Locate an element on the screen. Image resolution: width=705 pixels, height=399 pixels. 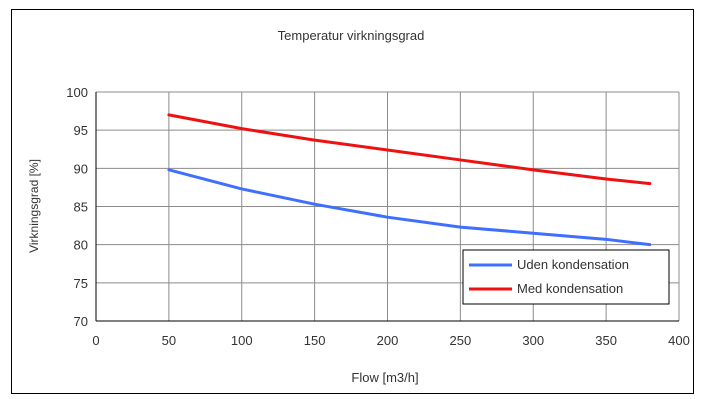
legend: Uden kondensation Med kondensation is located at coordinates (566, 277).